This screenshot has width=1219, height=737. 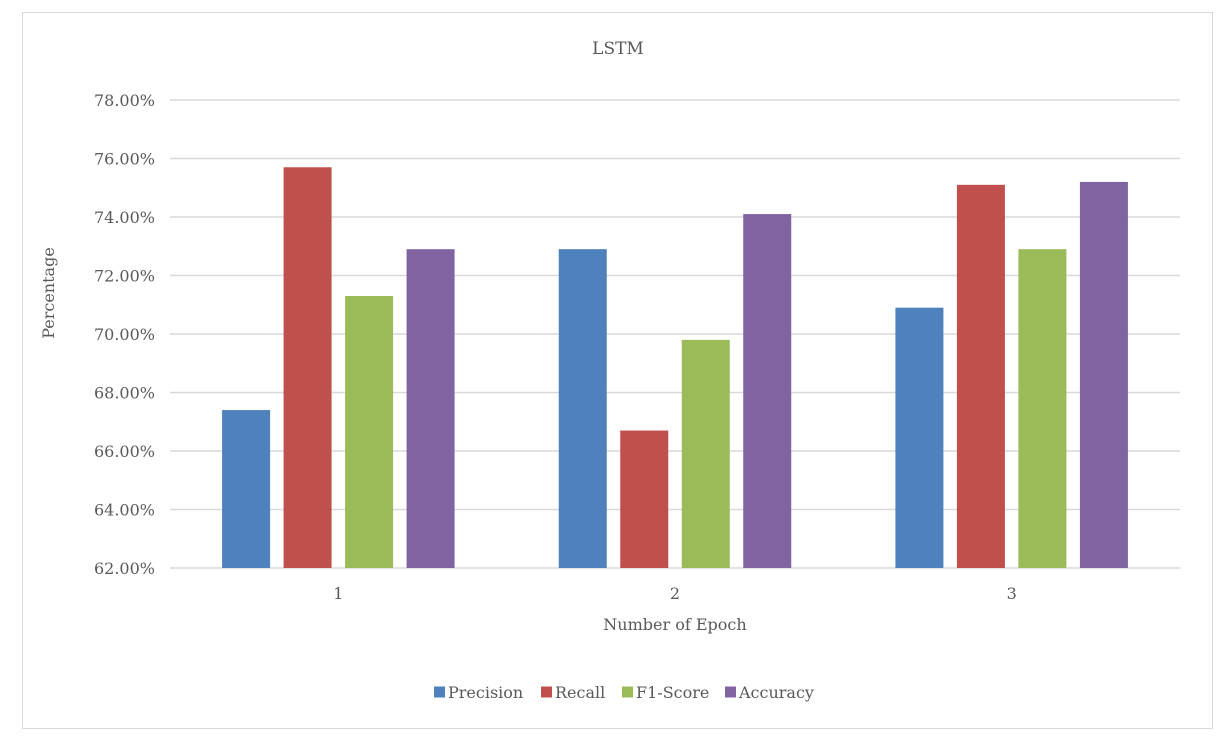 What do you see at coordinates (124, 276) in the screenshot?
I see `y-tick-label: 72.00%` at bounding box center [124, 276].